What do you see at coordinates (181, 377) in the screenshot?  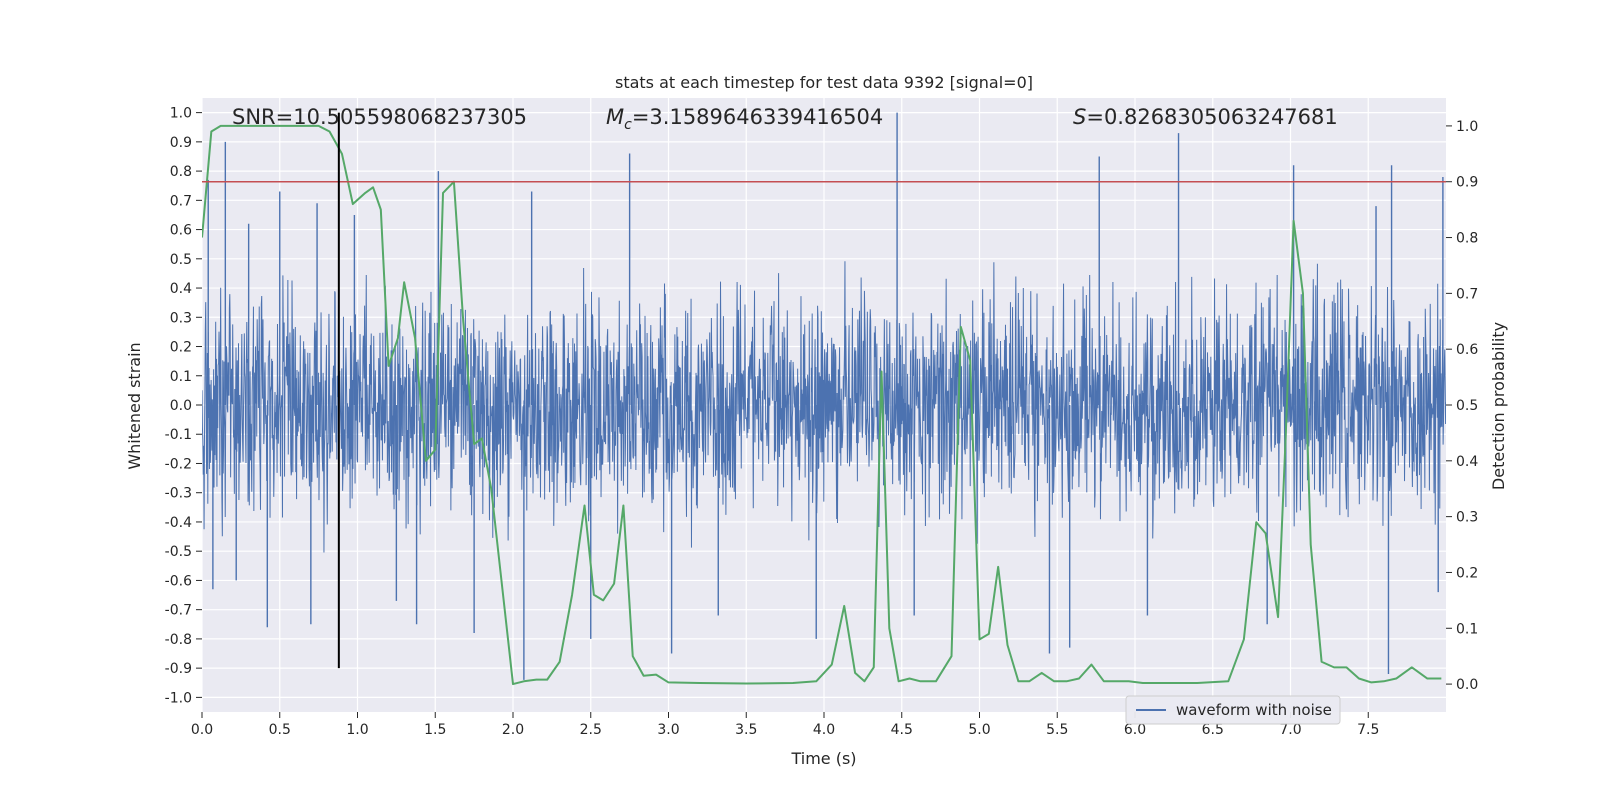 I see `left-tick-label: 0.1` at bounding box center [181, 377].